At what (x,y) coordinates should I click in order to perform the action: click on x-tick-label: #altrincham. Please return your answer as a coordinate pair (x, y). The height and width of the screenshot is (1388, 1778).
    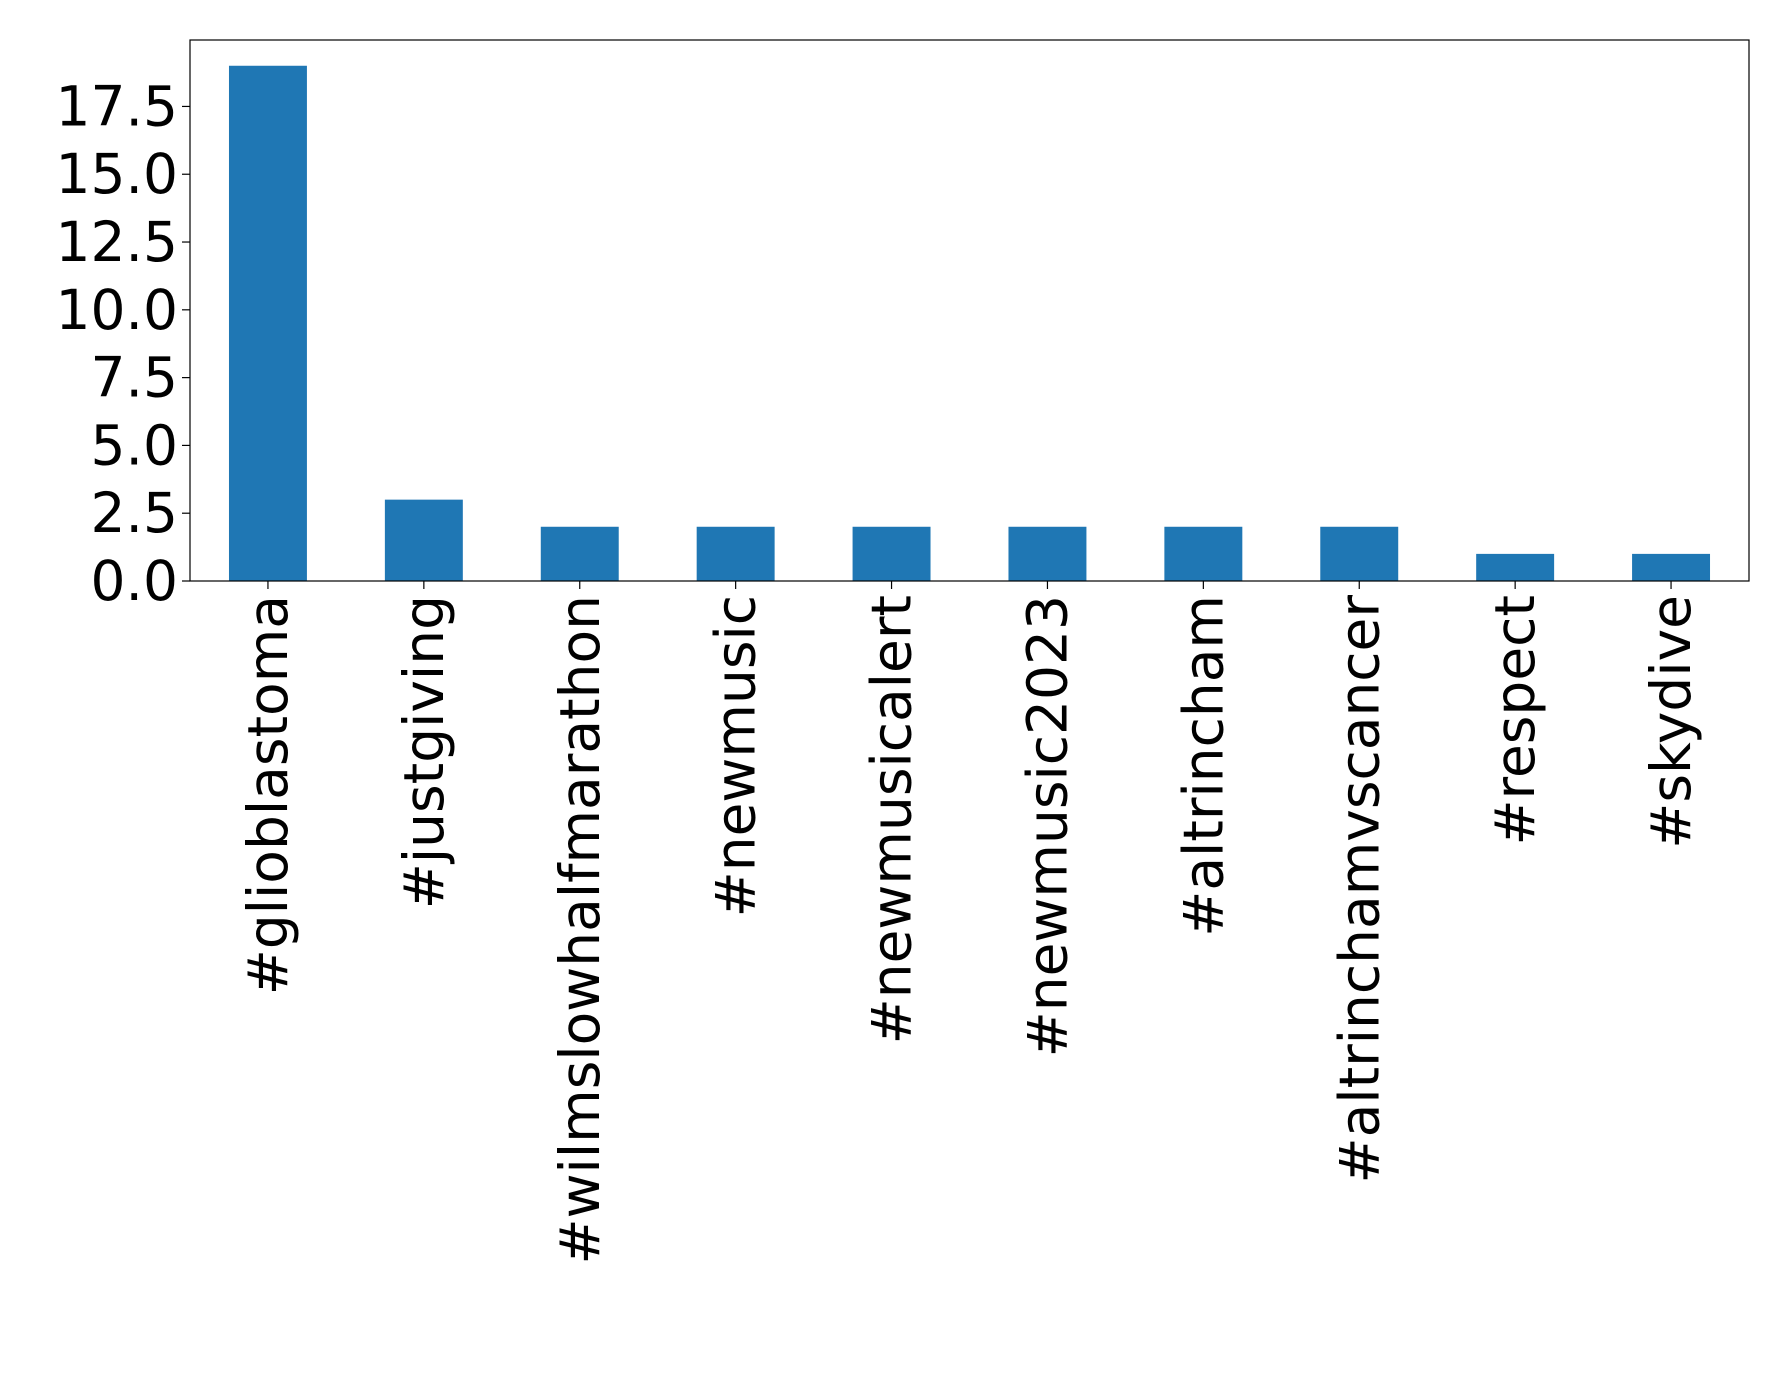
    Looking at the image, I should click on (1203, 766).